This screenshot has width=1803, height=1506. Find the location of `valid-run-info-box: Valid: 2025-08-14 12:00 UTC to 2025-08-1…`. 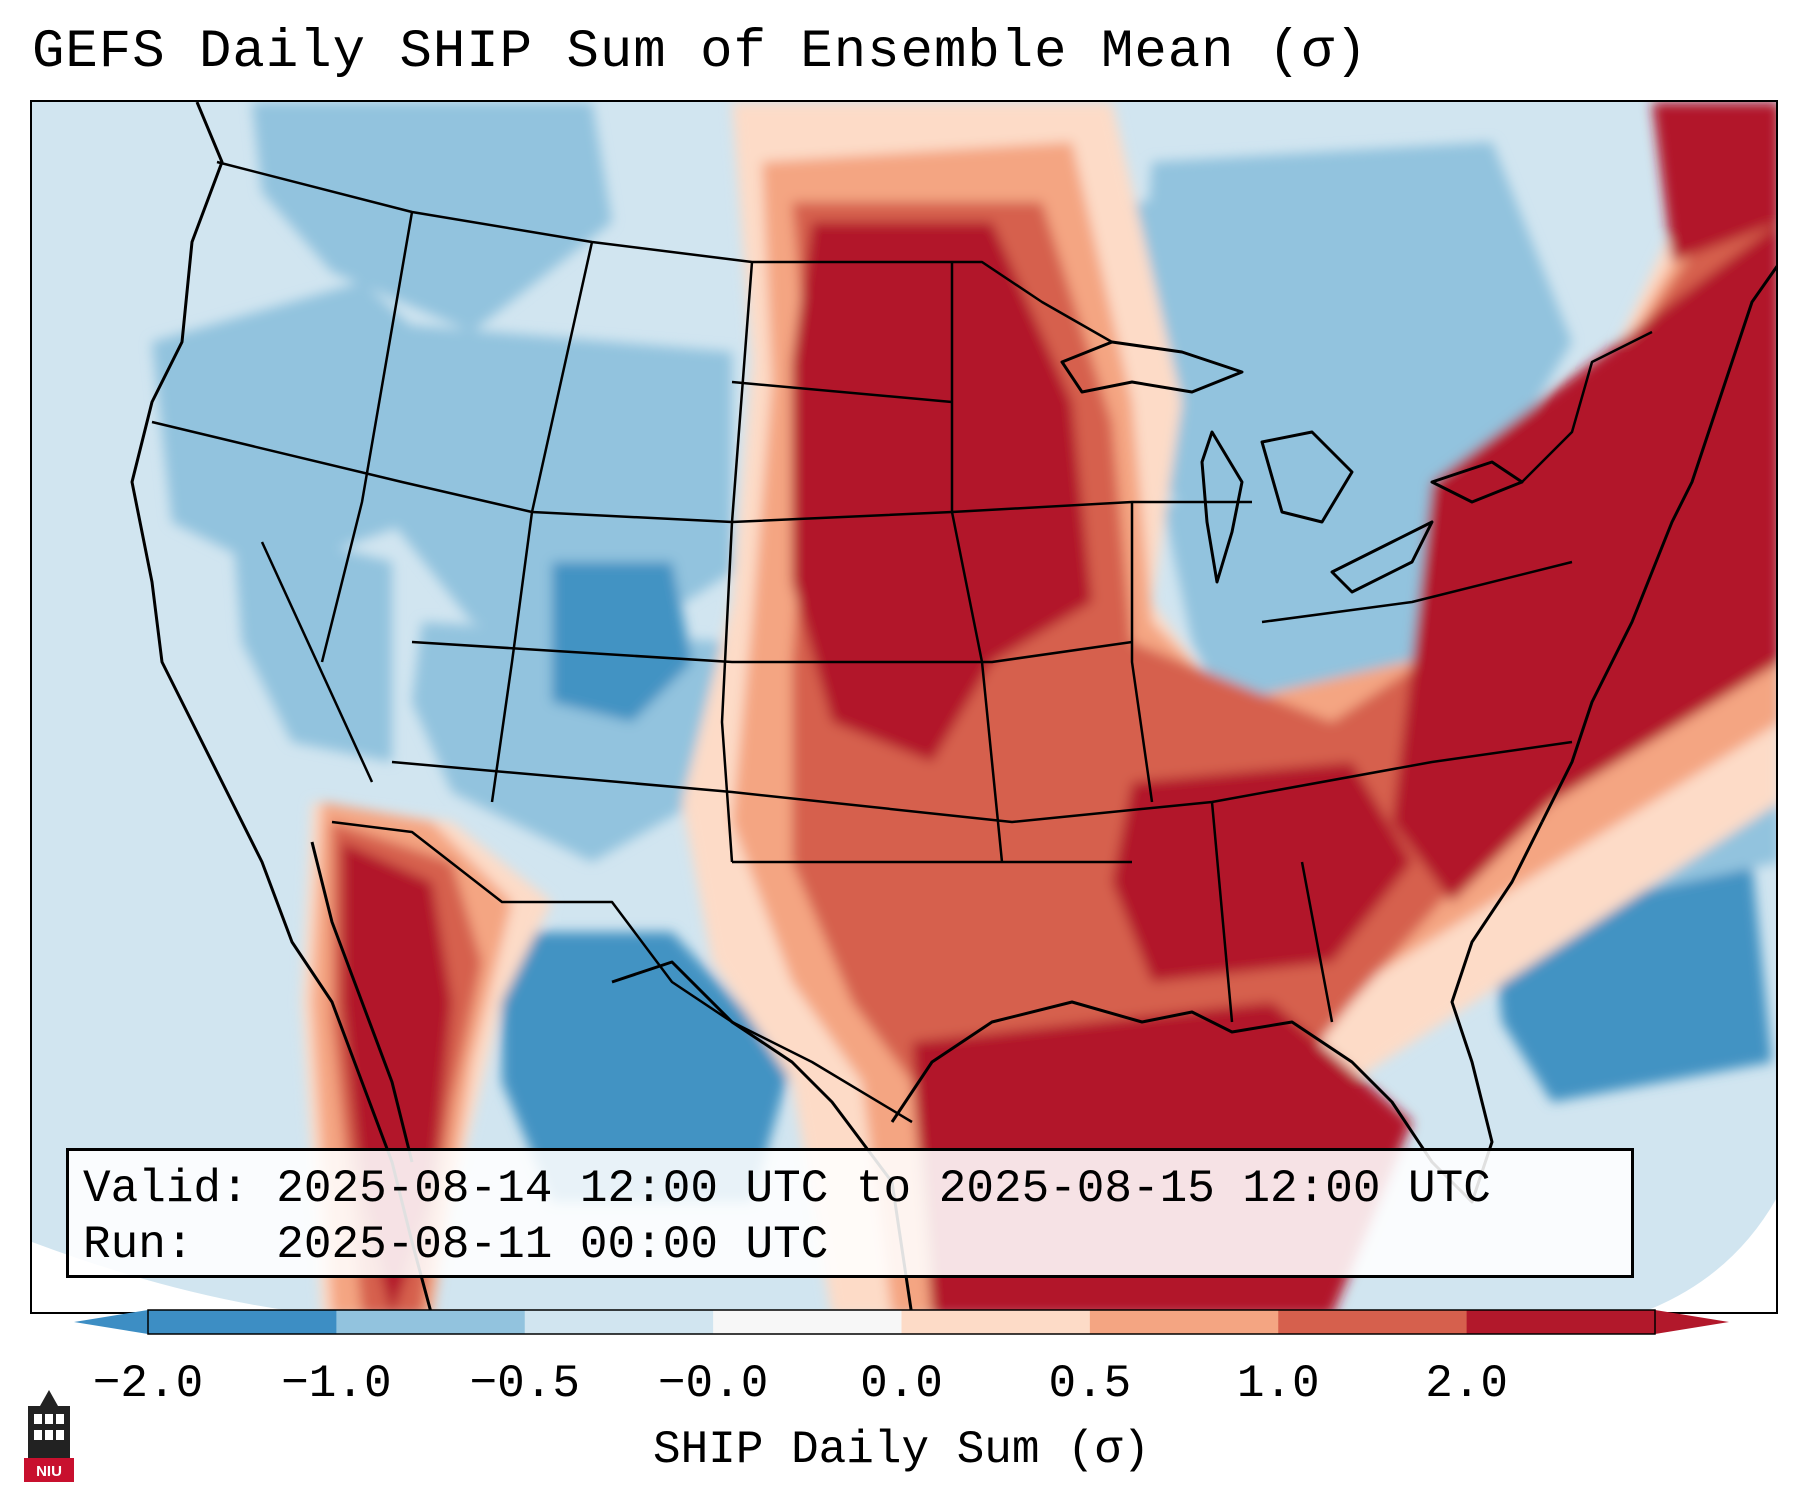

valid-run-info-box: Valid: 2025-08-14 12:00 UTC to 2025-08-1… is located at coordinates (850, 1213).